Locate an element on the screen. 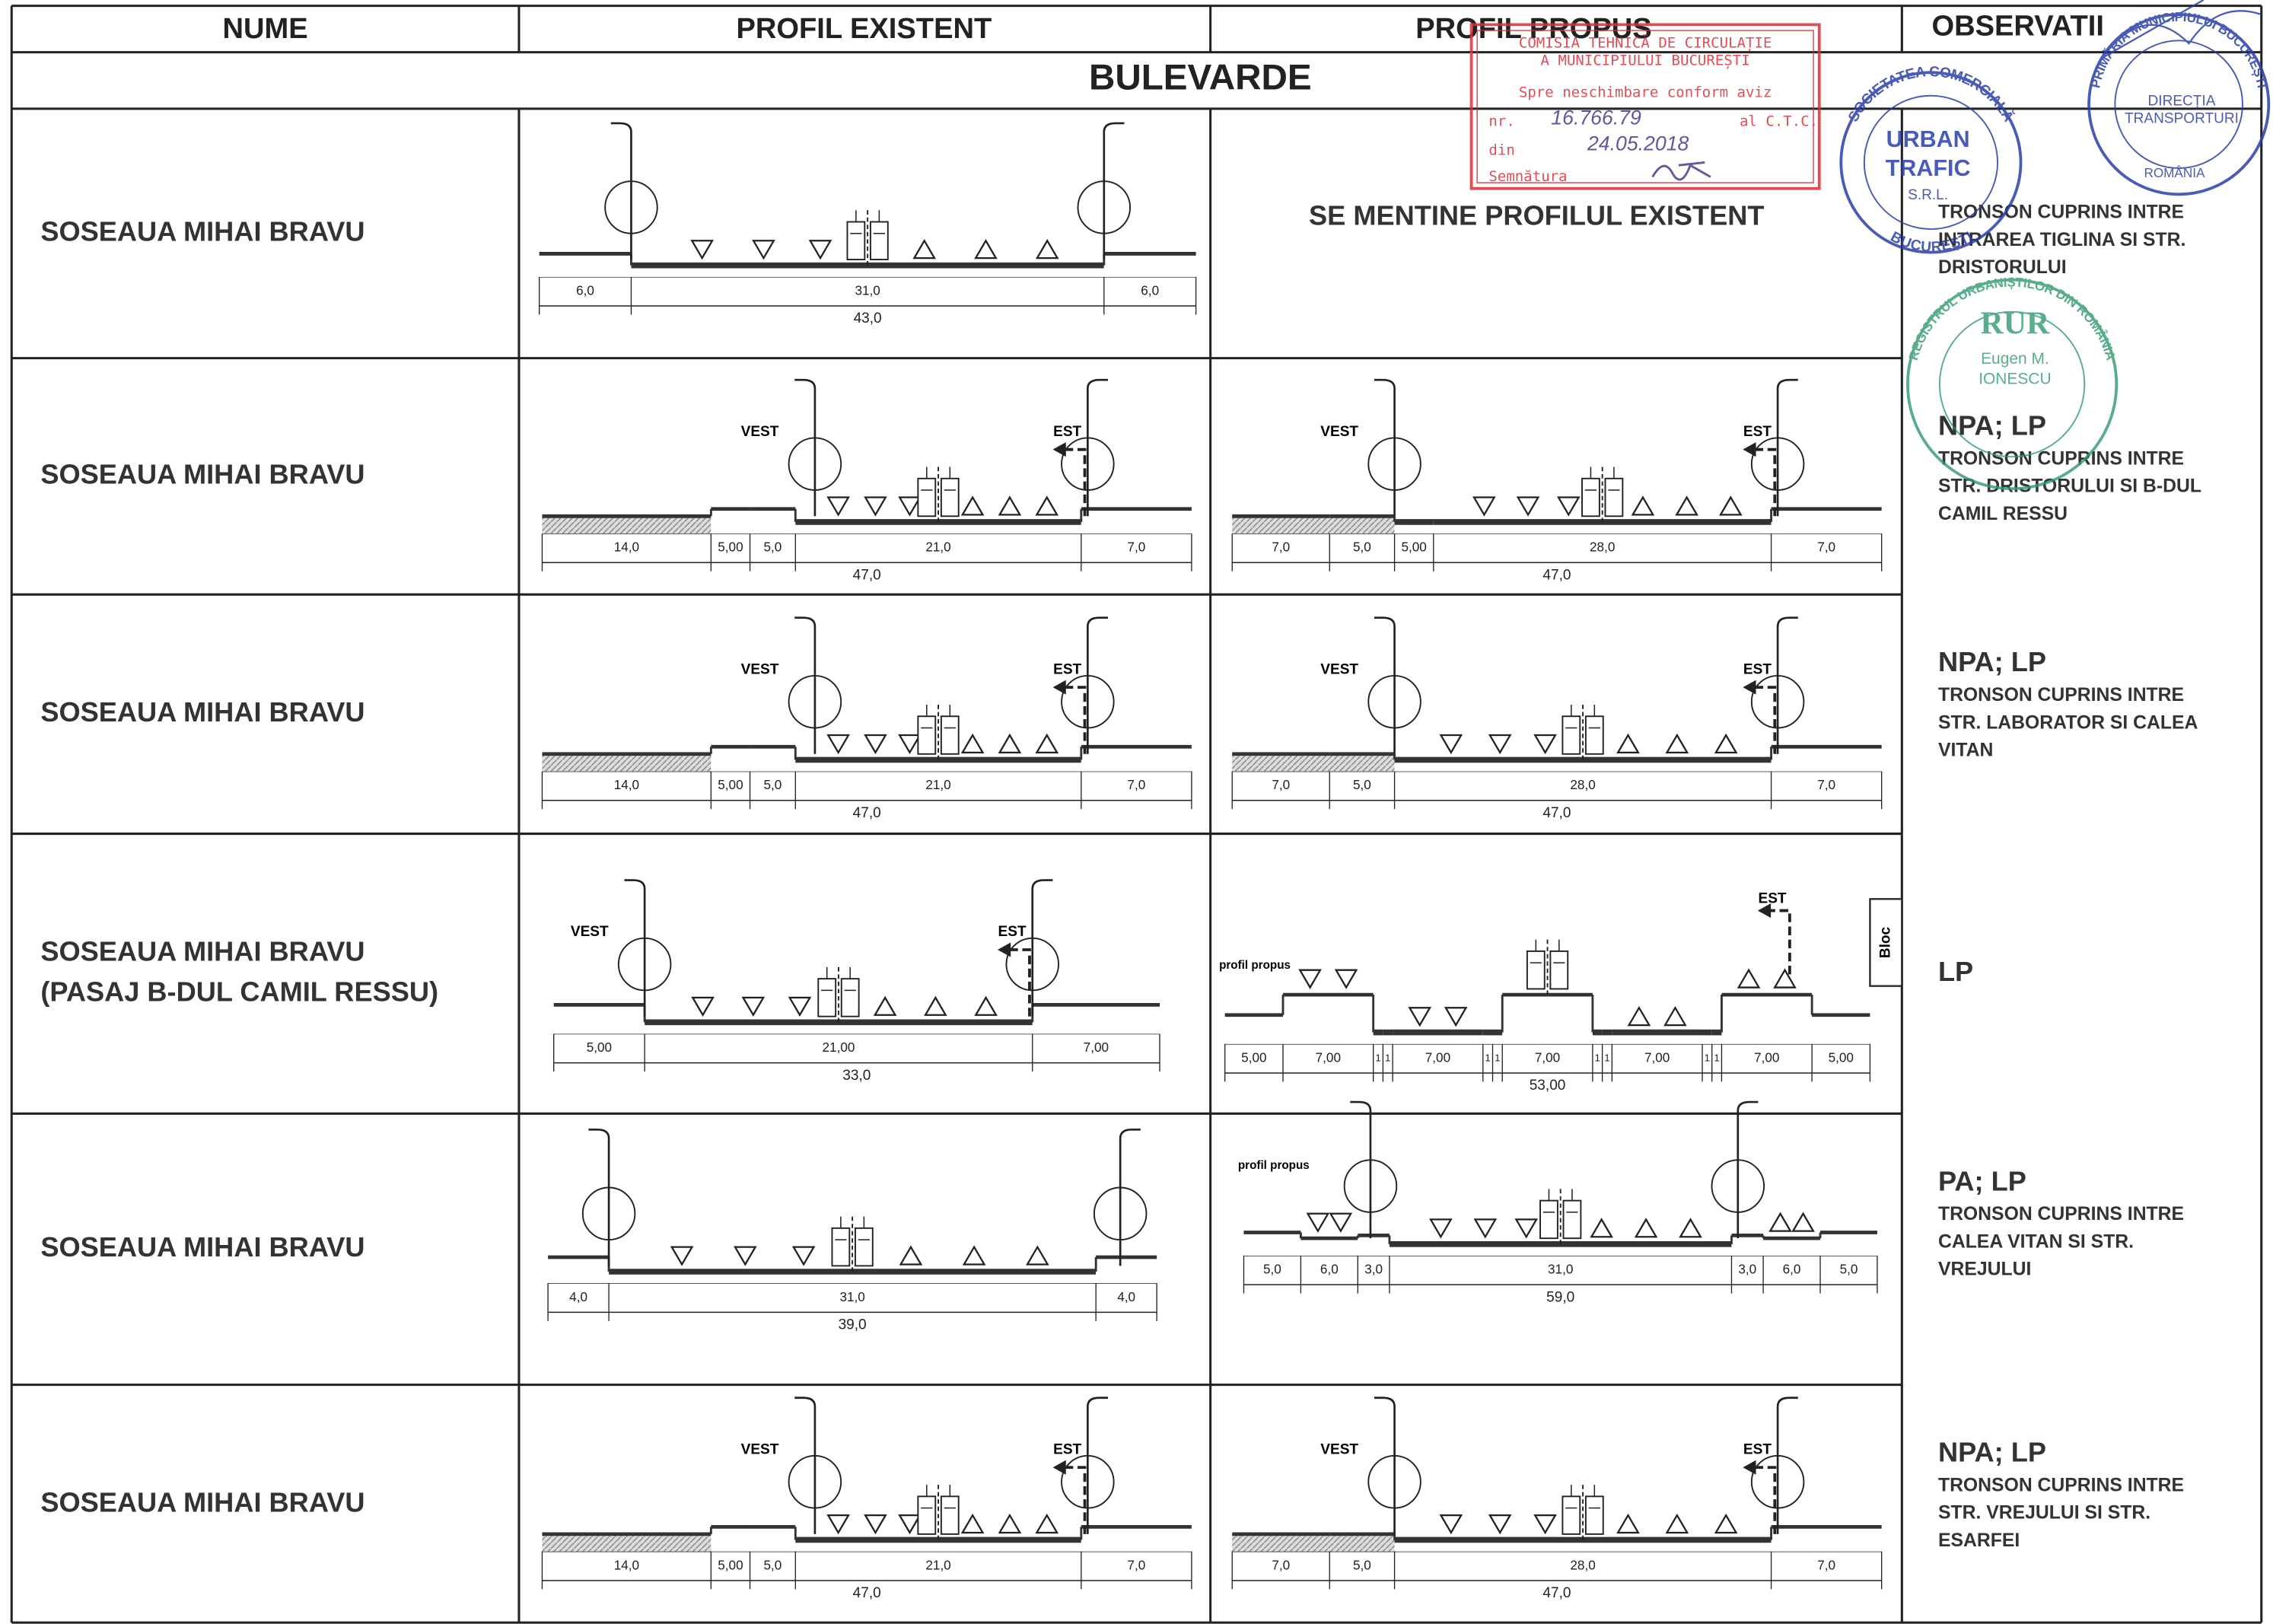 This screenshot has width=2273, height=1624. dimension-label: 7,0 is located at coordinates (1826, 784).